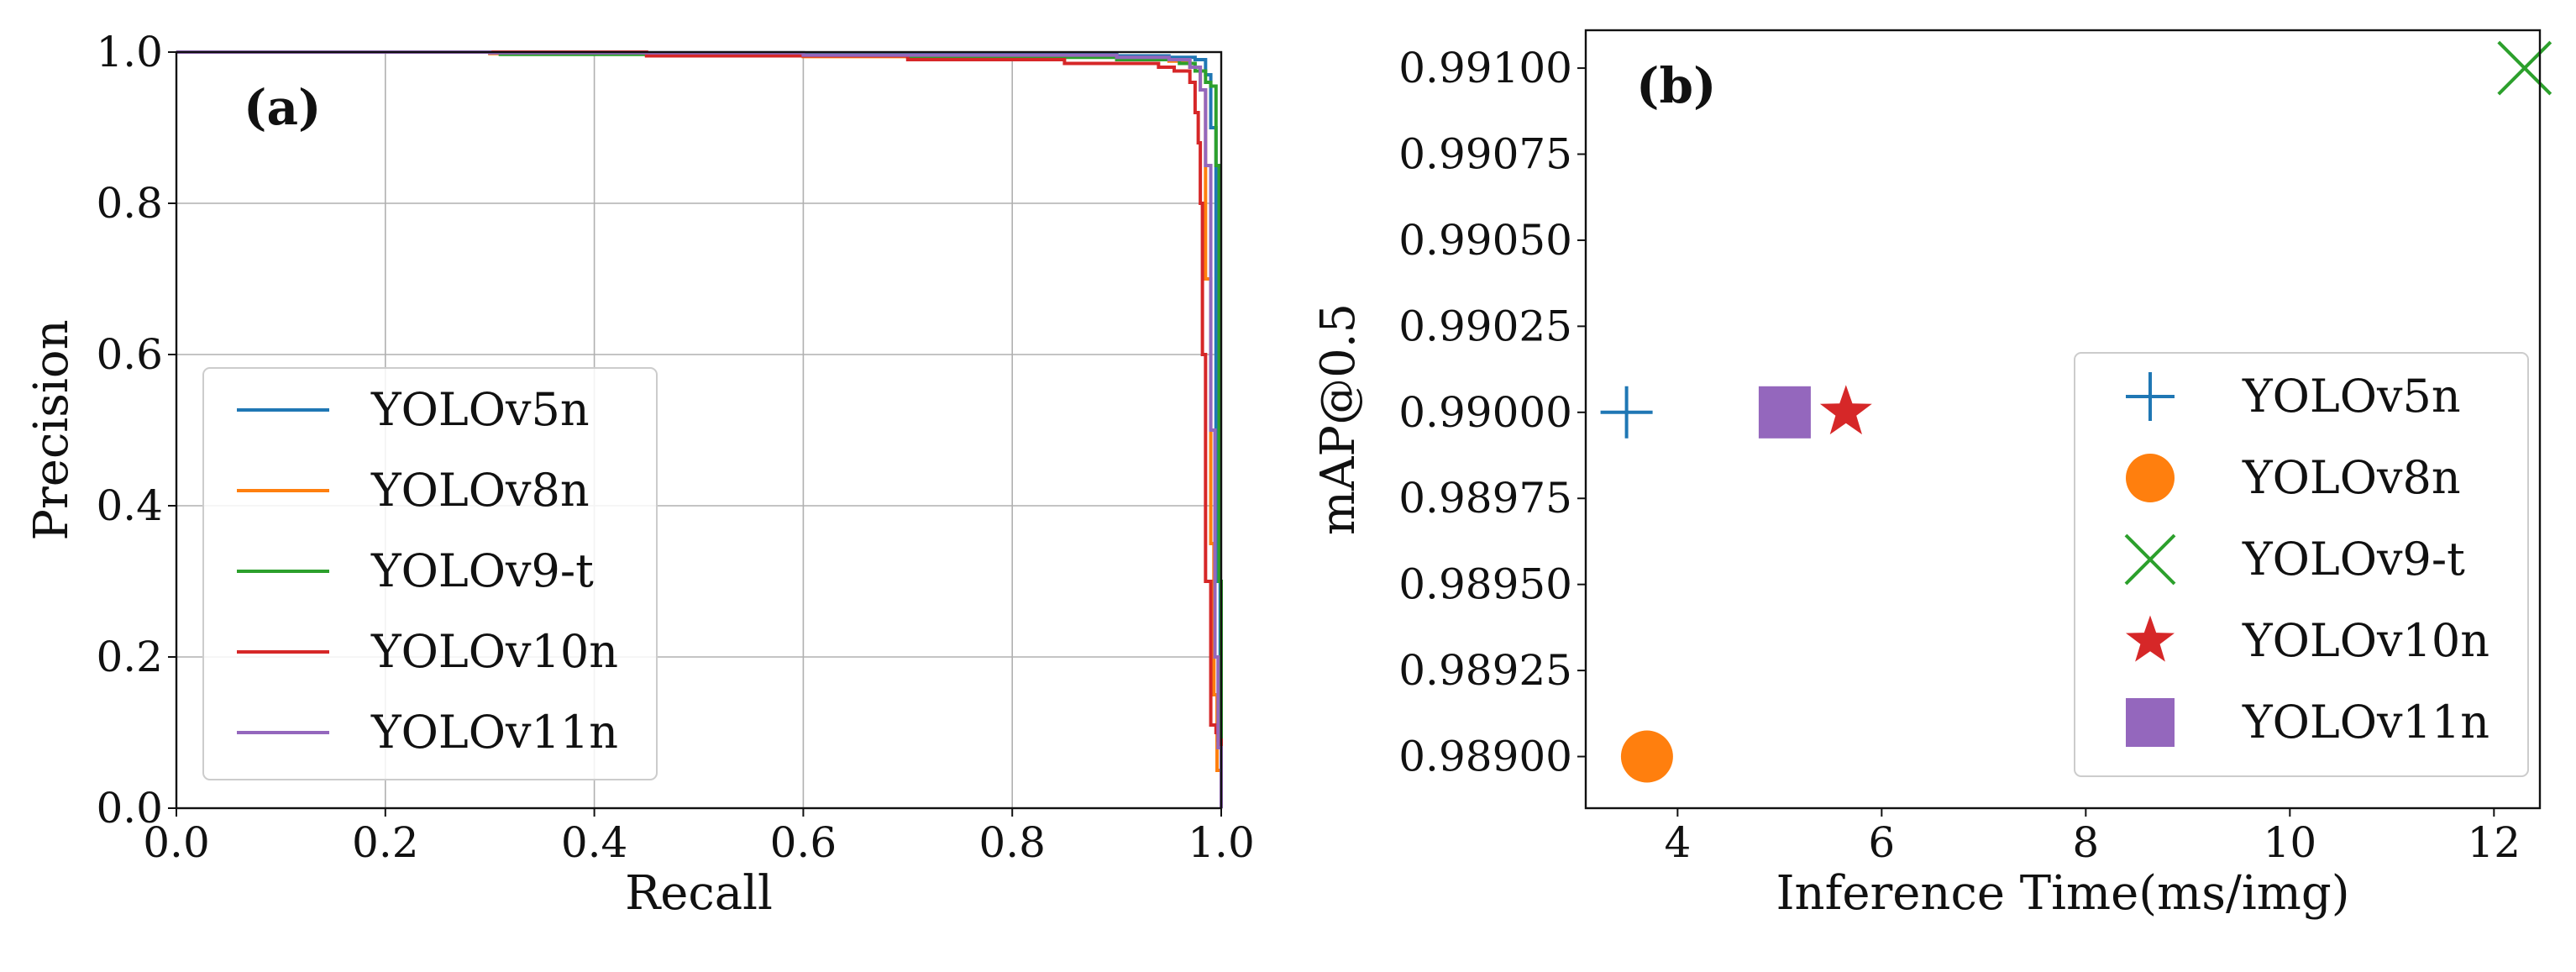  I want to click on y-tick-label: 0.2, so click(129, 657).